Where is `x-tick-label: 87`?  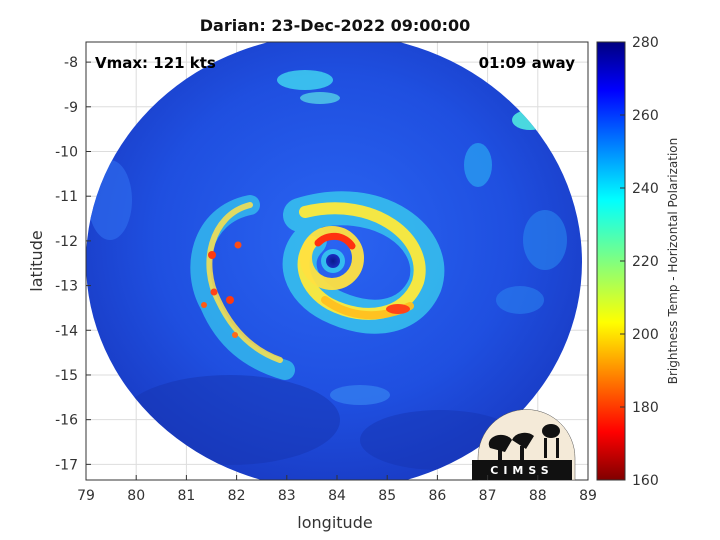
x-tick-label: 87 is located at coordinates (488, 496).